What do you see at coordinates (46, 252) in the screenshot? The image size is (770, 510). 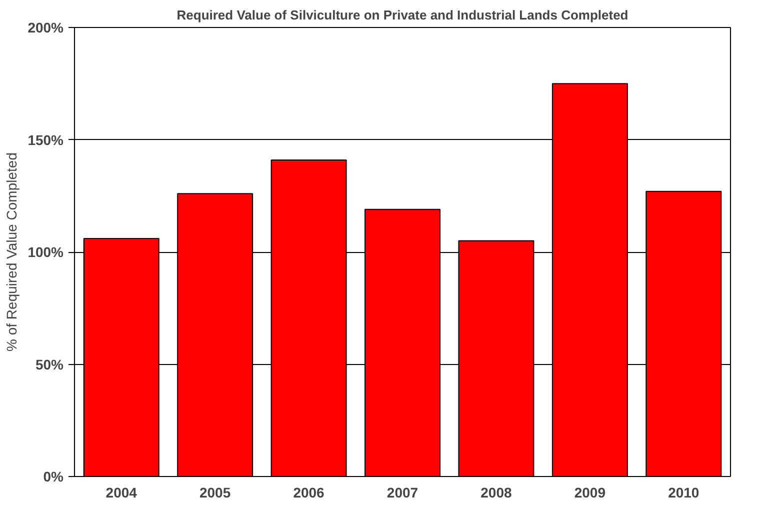 I see `y-tick-label: 100%` at bounding box center [46, 252].